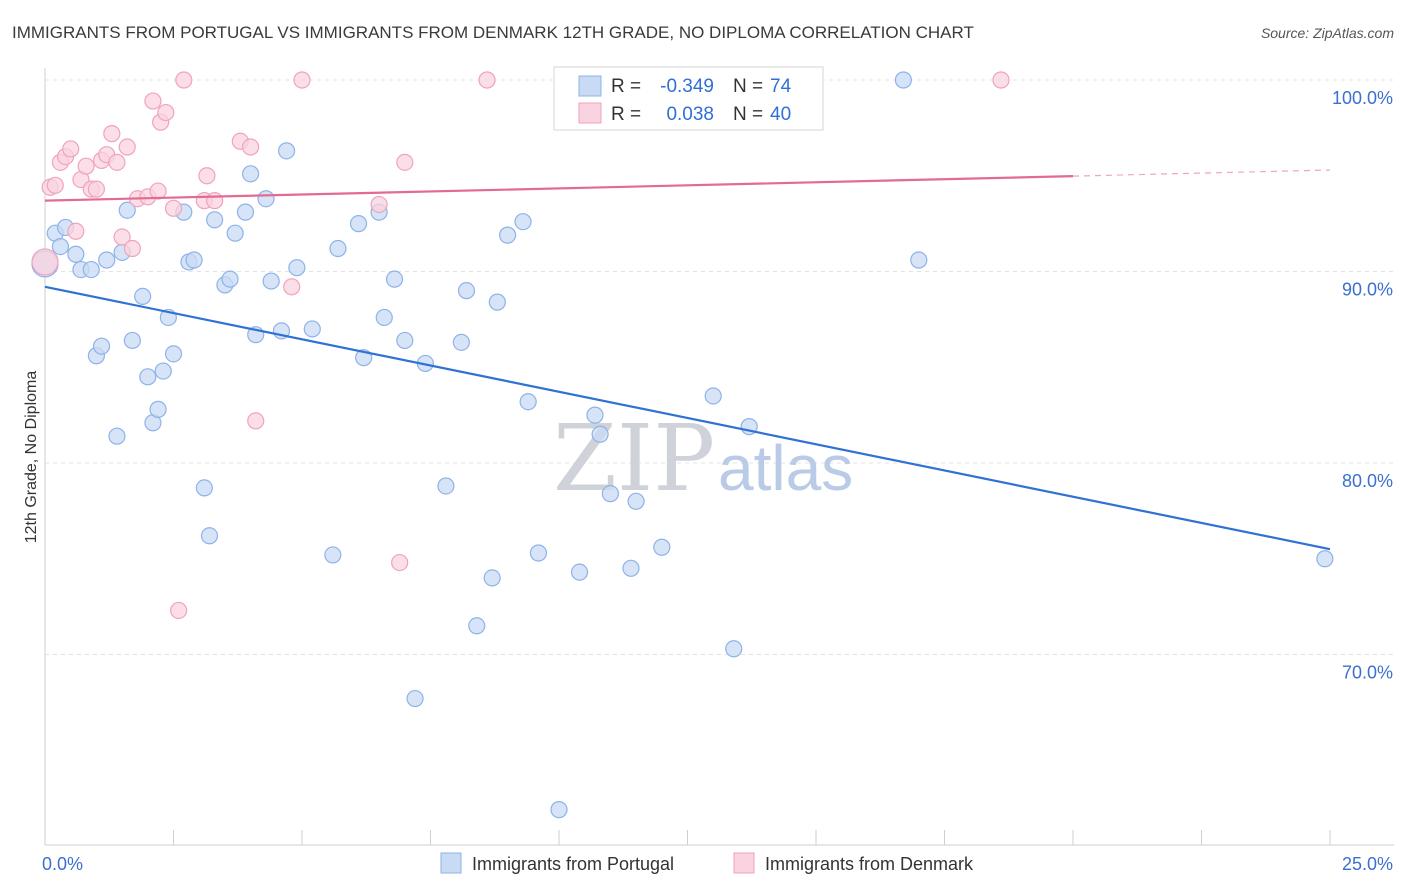  I want to click on stats-n-value-portugal: 74, so click(781, 86).